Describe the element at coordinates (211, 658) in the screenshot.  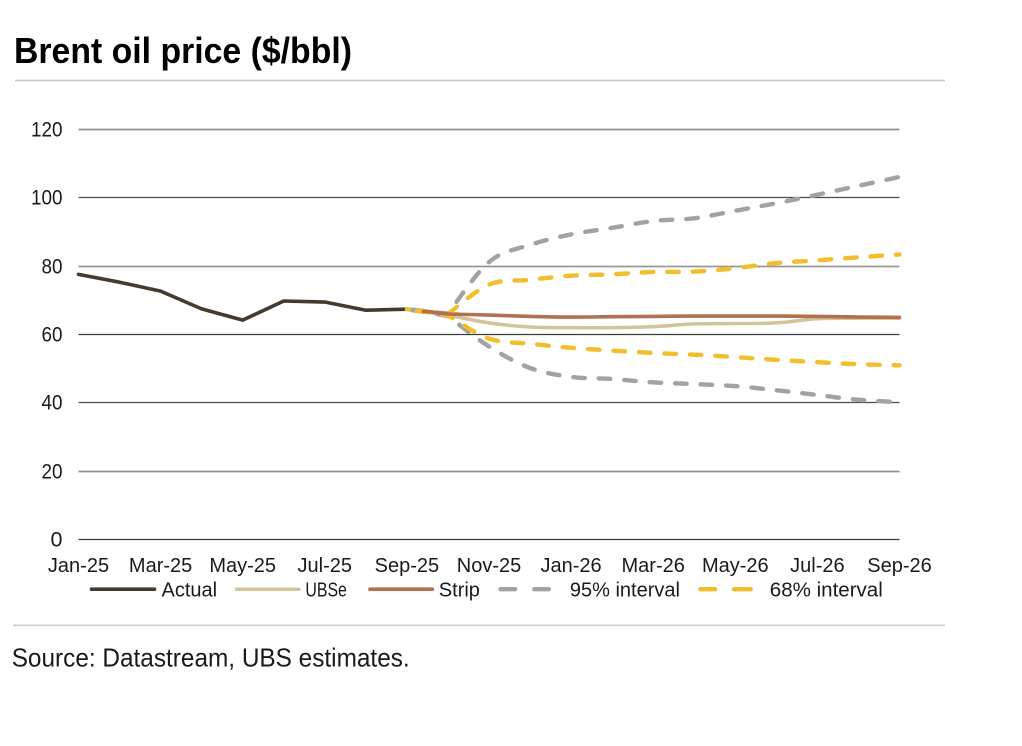
I see `svg-text:Source: Datastream, UBS estima: Source: Datastream, UBS estimates.` at that location.